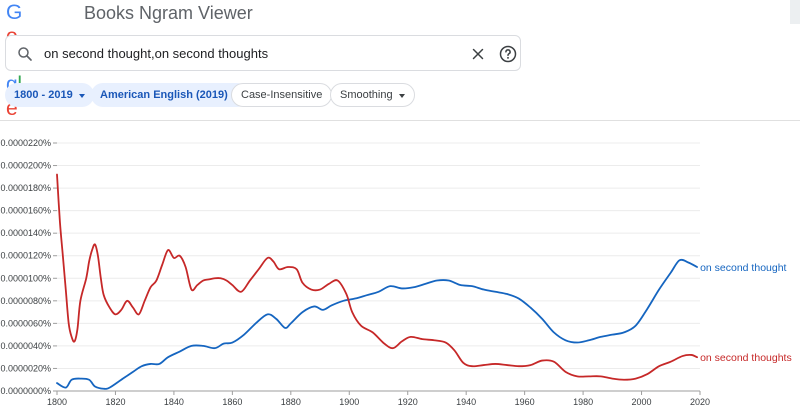 This screenshot has width=800, height=408. What do you see at coordinates (291, 402) in the screenshot?
I see `x-tick-label: 1880` at bounding box center [291, 402].